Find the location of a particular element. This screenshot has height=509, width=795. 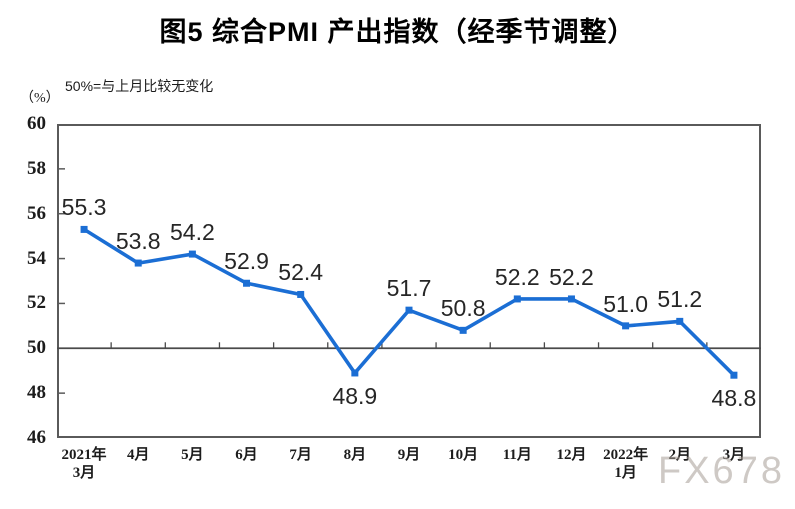

y-tick-label: 54 is located at coordinates (36, 258).